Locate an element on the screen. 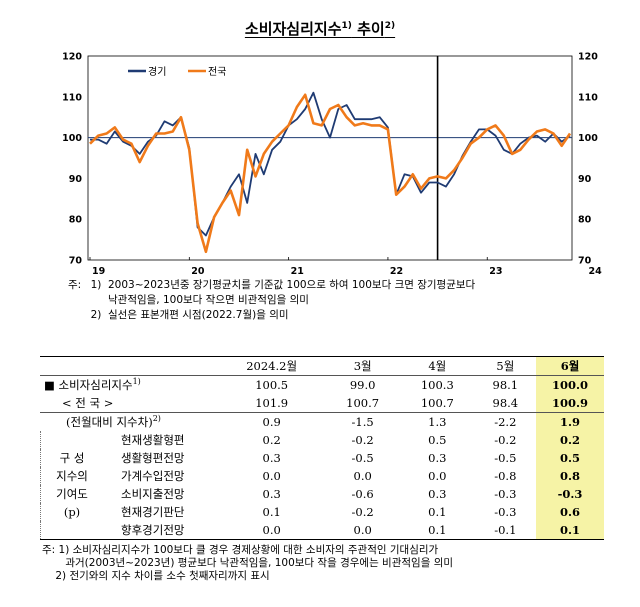 The height and width of the screenshot is (607, 640). x-tick-label: 20 is located at coordinates (198, 270).